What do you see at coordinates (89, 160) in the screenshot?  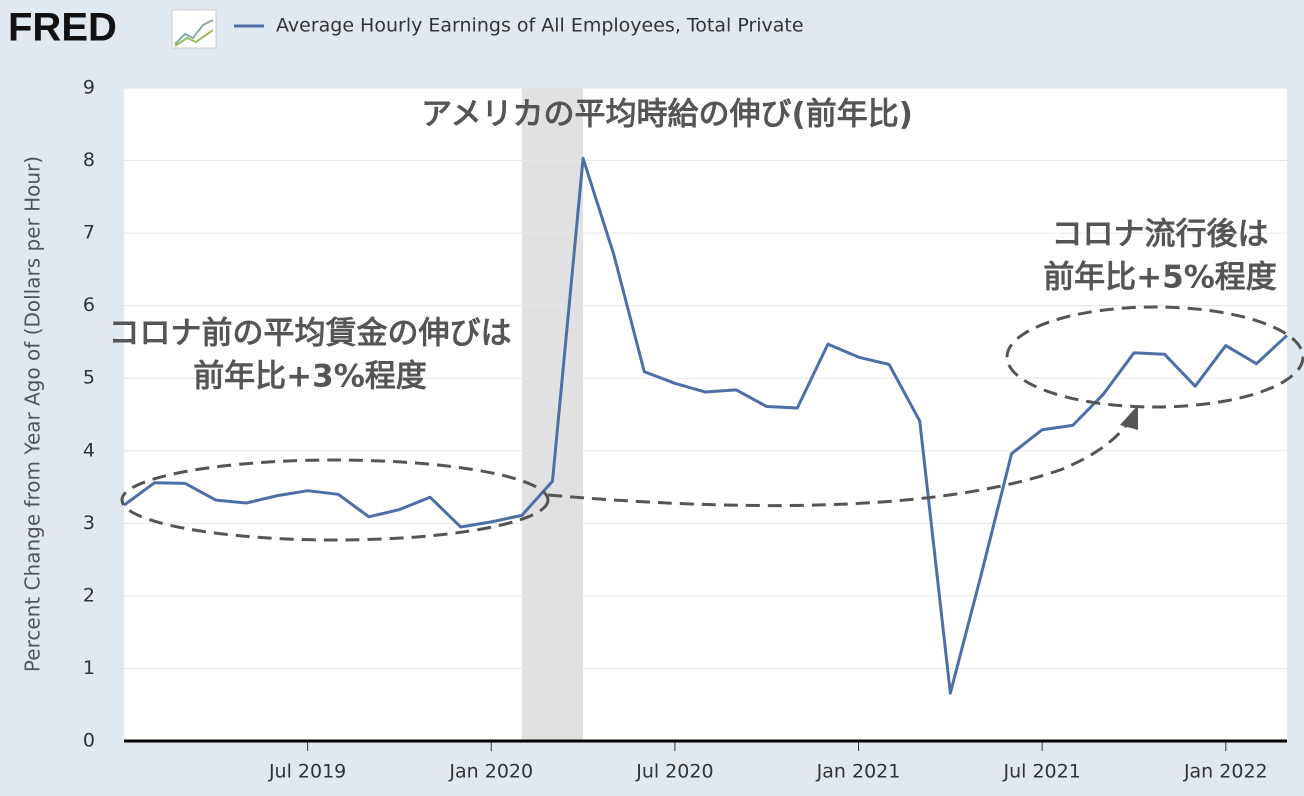 I see `y-tick-label: 8` at bounding box center [89, 160].